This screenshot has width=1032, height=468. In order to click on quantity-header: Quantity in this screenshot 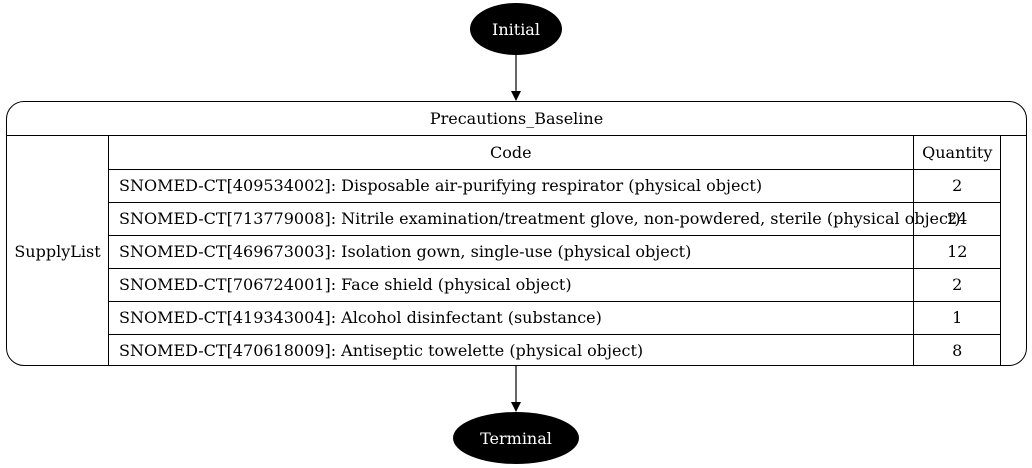, I will do `click(957, 153)`.